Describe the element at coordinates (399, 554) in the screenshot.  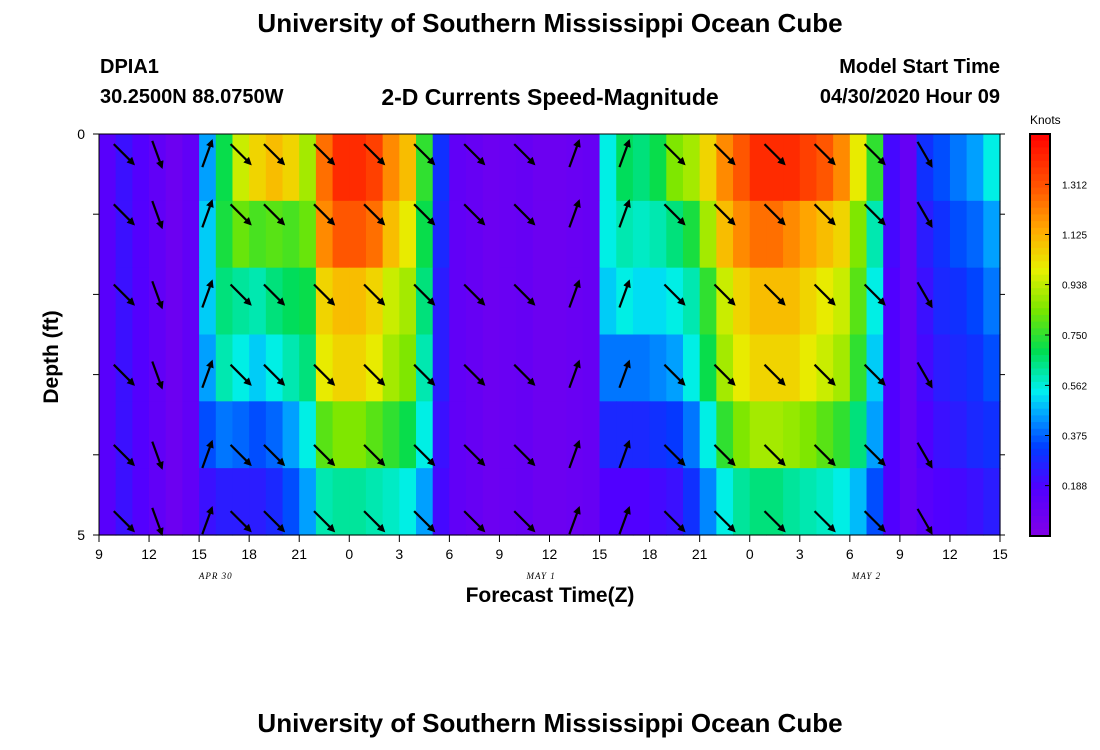
I see `x-tick-label: 3` at that location.